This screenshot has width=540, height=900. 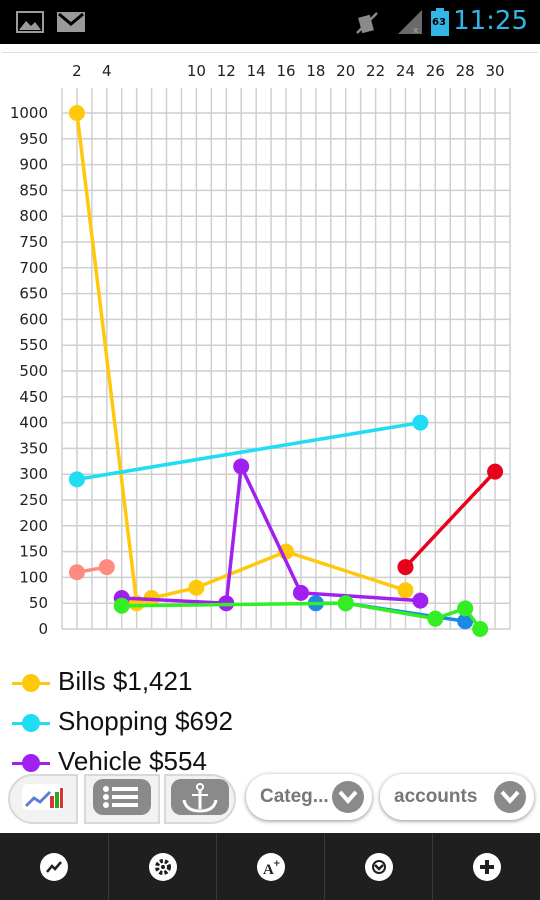 What do you see at coordinates (145, 721) in the screenshot?
I see `legend-label: Shopping $692` at bounding box center [145, 721].